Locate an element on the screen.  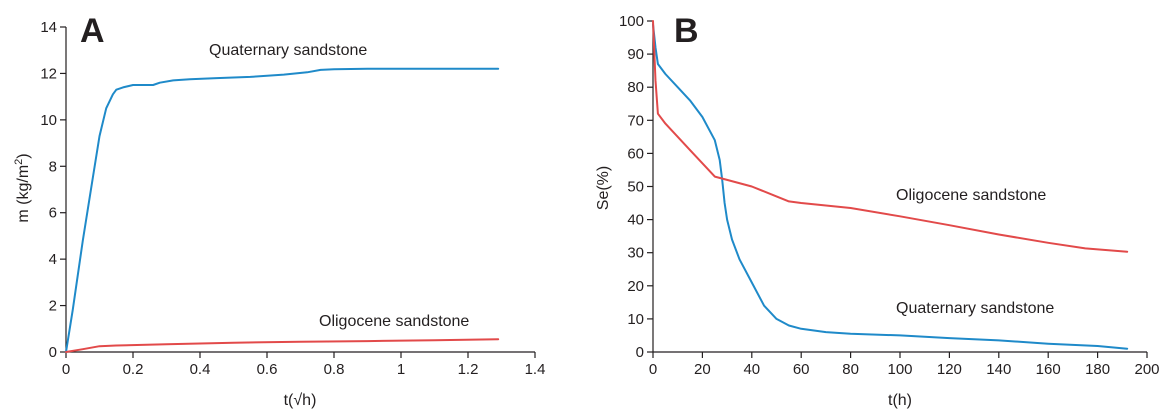
panel-a-x-tick-label: 0.6 is located at coordinates (267, 369).